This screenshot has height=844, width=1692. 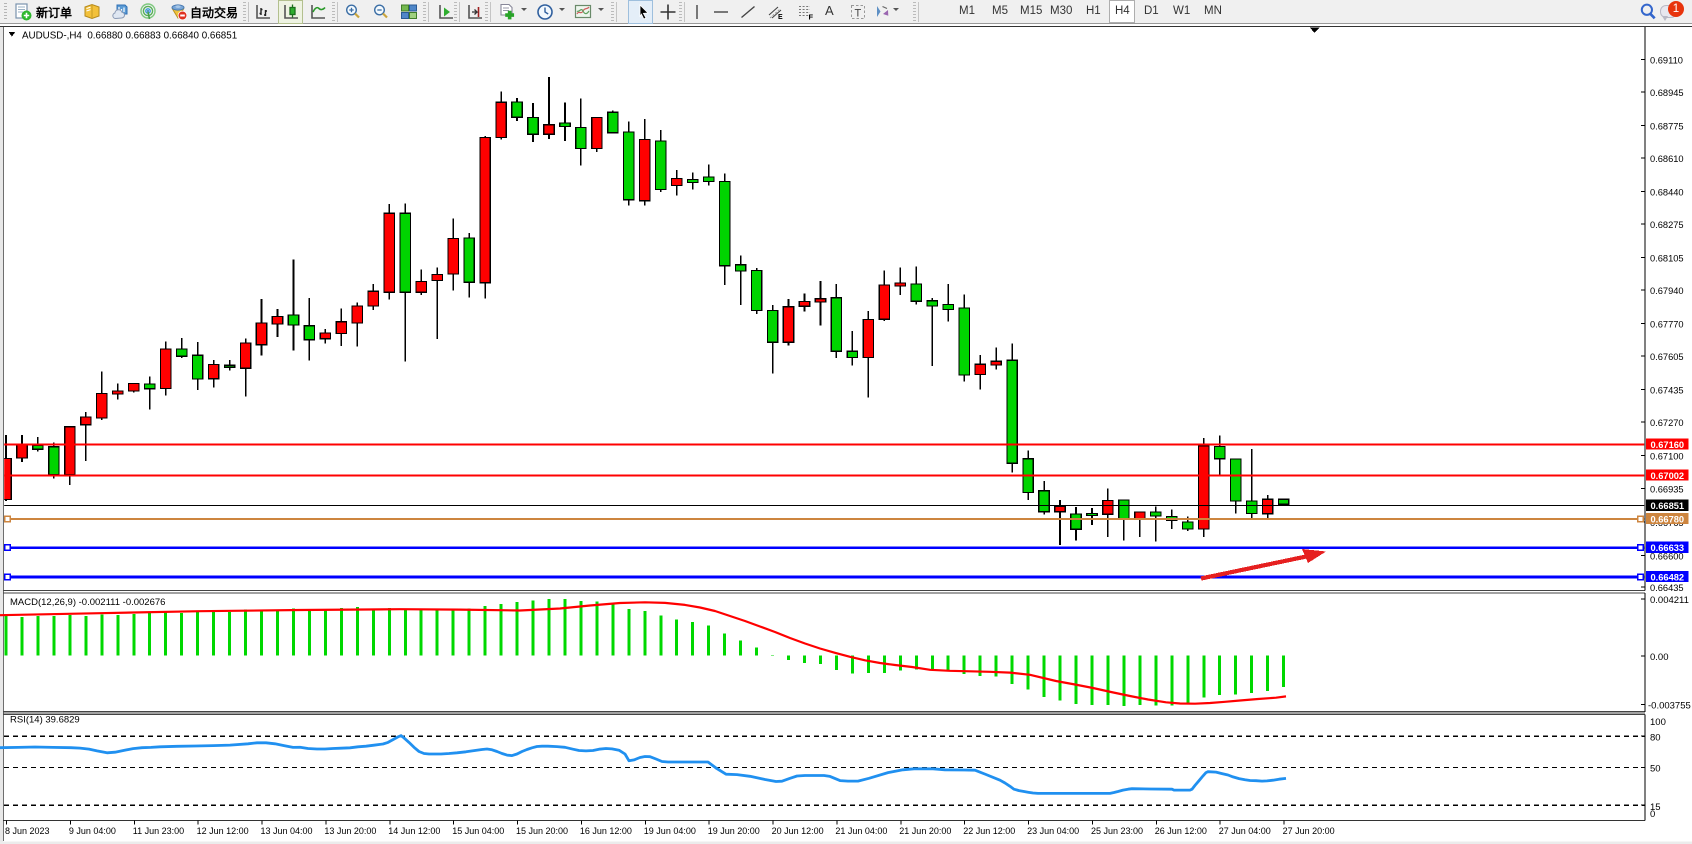 What do you see at coordinates (1668, 577) in the screenshot?
I see `svg-text: 0.66482` at bounding box center [1668, 577].